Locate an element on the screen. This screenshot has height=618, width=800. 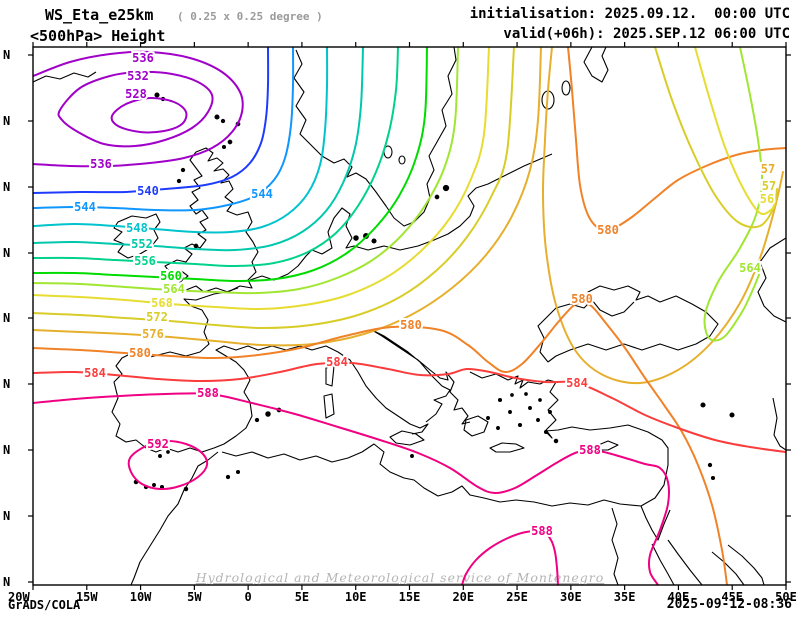
contour-label-548: 548 is located at coordinates (137, 228).